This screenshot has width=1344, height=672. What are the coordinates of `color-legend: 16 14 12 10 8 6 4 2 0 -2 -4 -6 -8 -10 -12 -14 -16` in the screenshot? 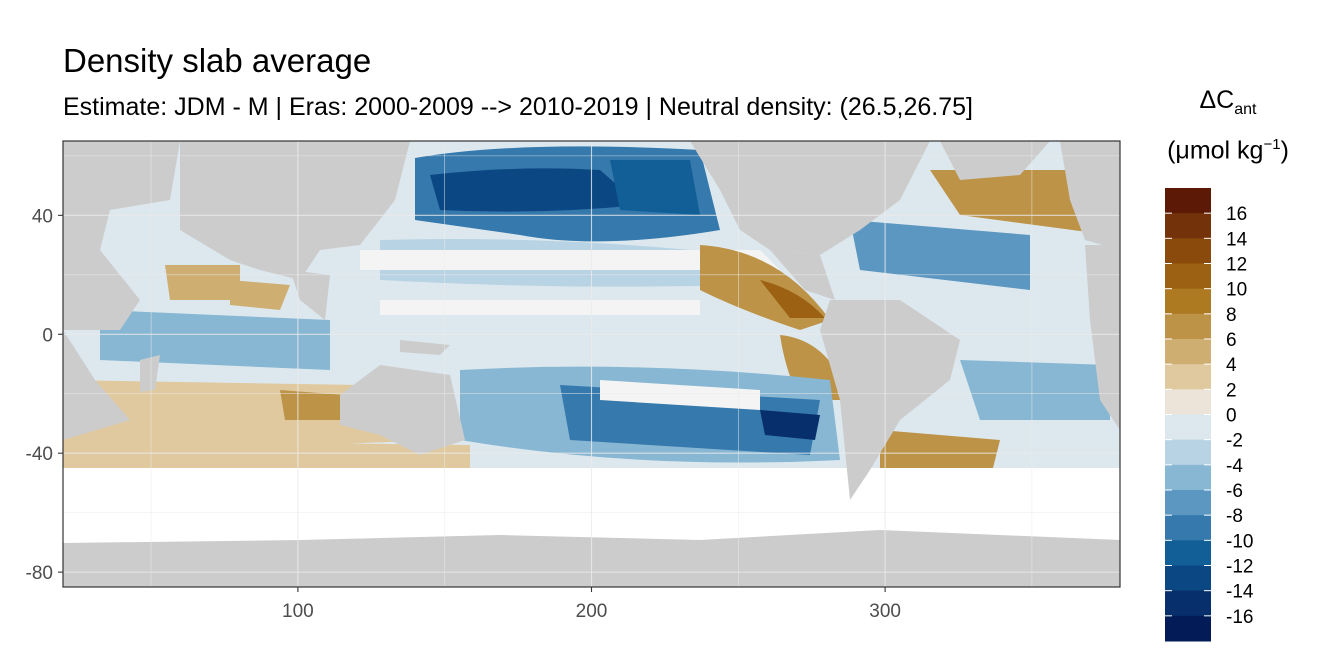 It's located at (1209, 415).